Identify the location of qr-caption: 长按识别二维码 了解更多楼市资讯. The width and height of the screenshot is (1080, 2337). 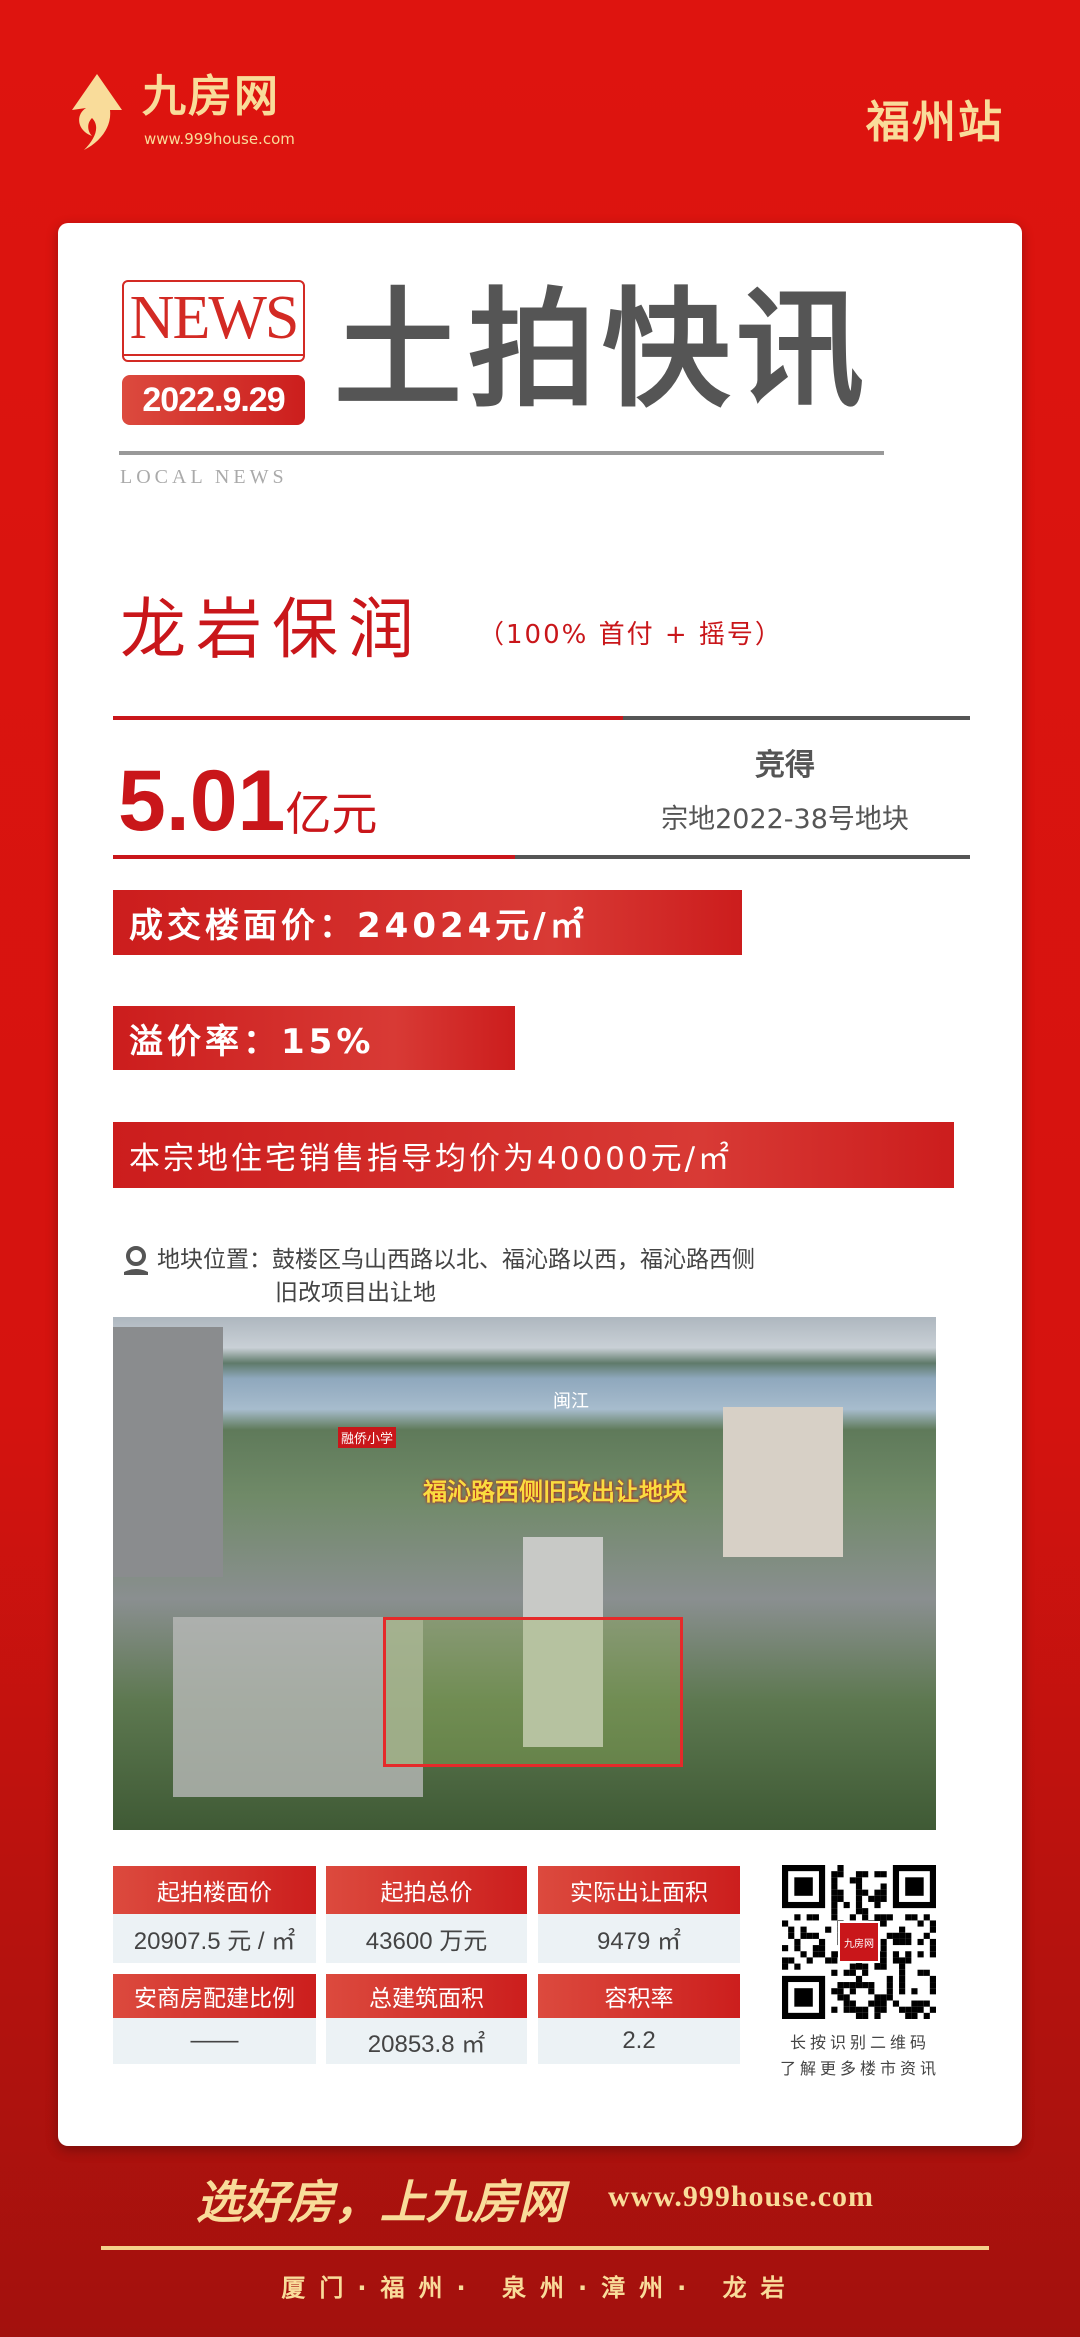
(860, 2056).